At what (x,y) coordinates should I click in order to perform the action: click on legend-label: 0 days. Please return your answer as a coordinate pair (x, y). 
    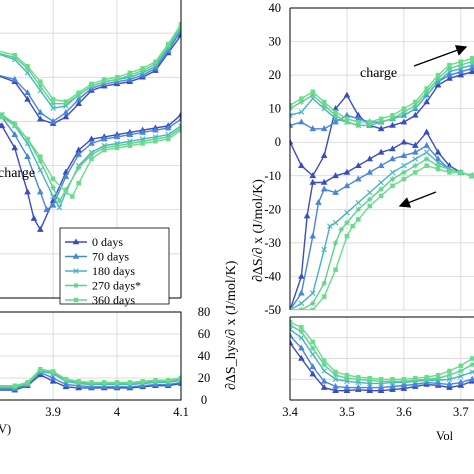
    Looking at the image, I should click on (107, 242).